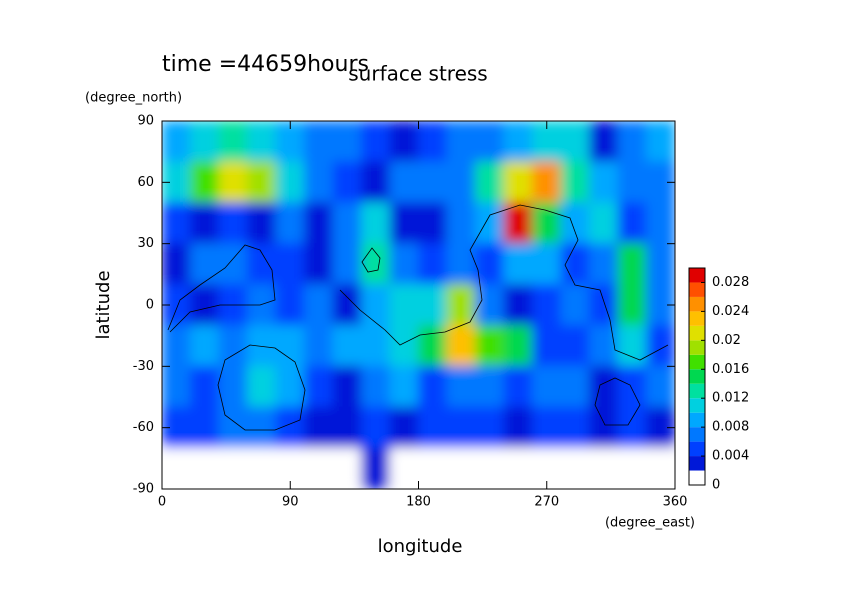 This screenshot has width=842, height=595. What do you see at coordinates (546, 502) in the screenshot?
I see `x-tick-label: 270` at bounding box center [546, 502].